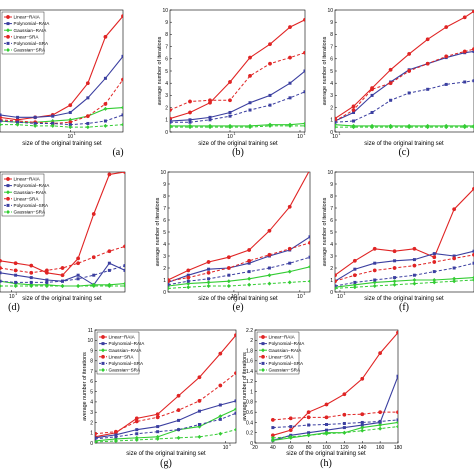  What do you see at coordinates (291, 448) in the screenshot?
I see `x-tick-label: 60` at bounding box center [291, 448].